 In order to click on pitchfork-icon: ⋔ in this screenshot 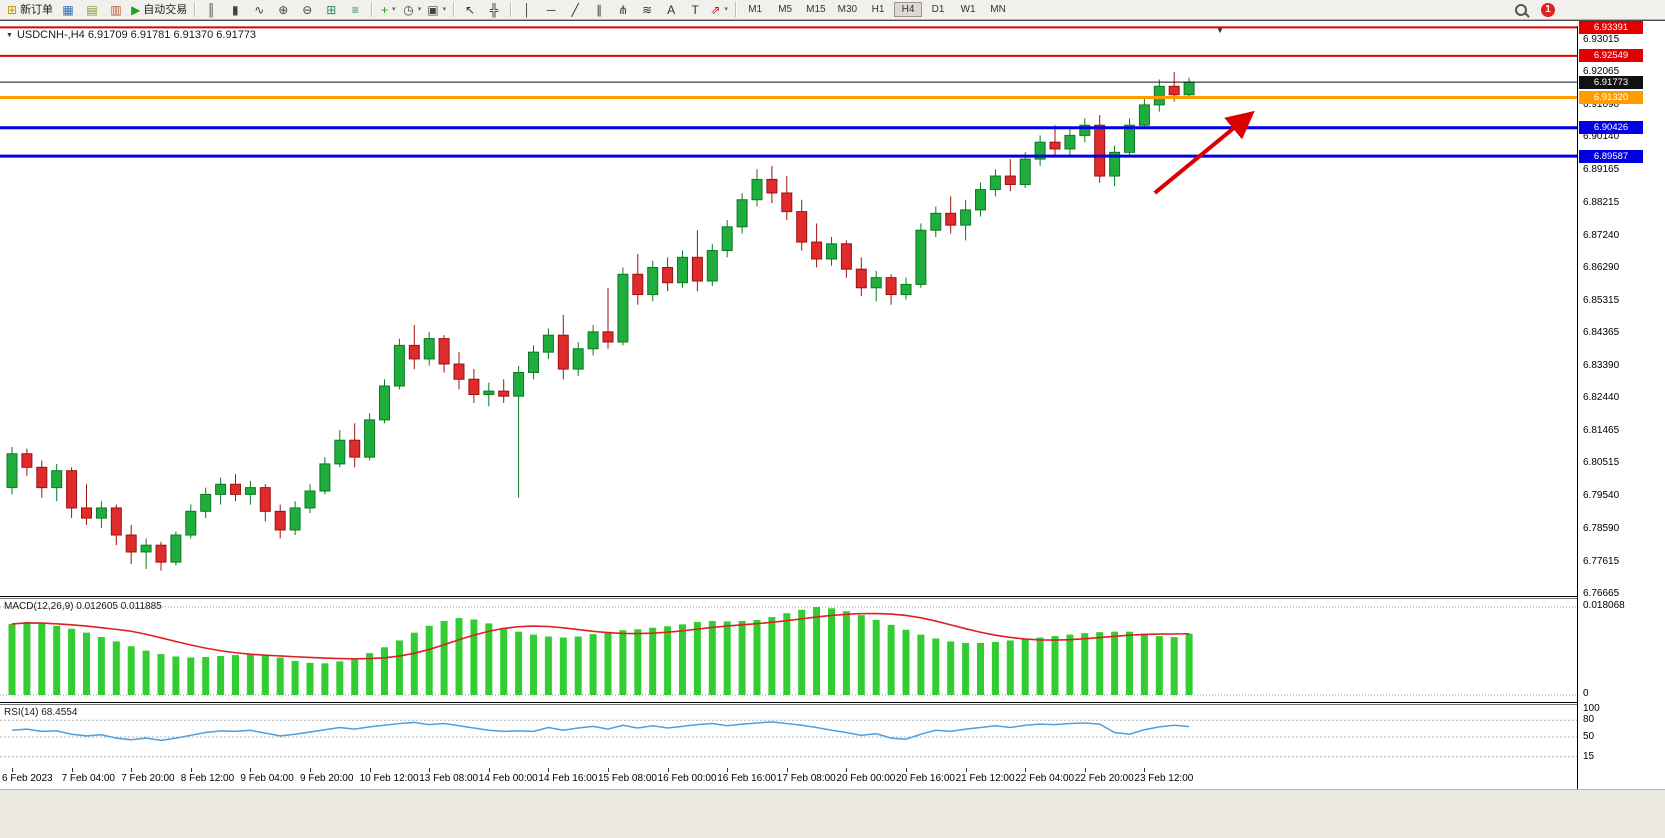, I will do `click(623, 9)`.